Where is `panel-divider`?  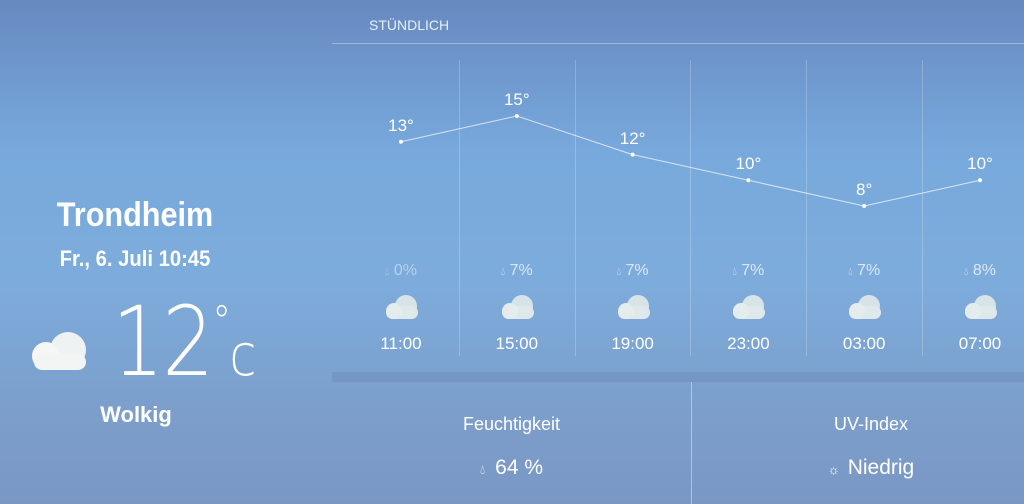
panel-divider is located at coordinates (691, 443).